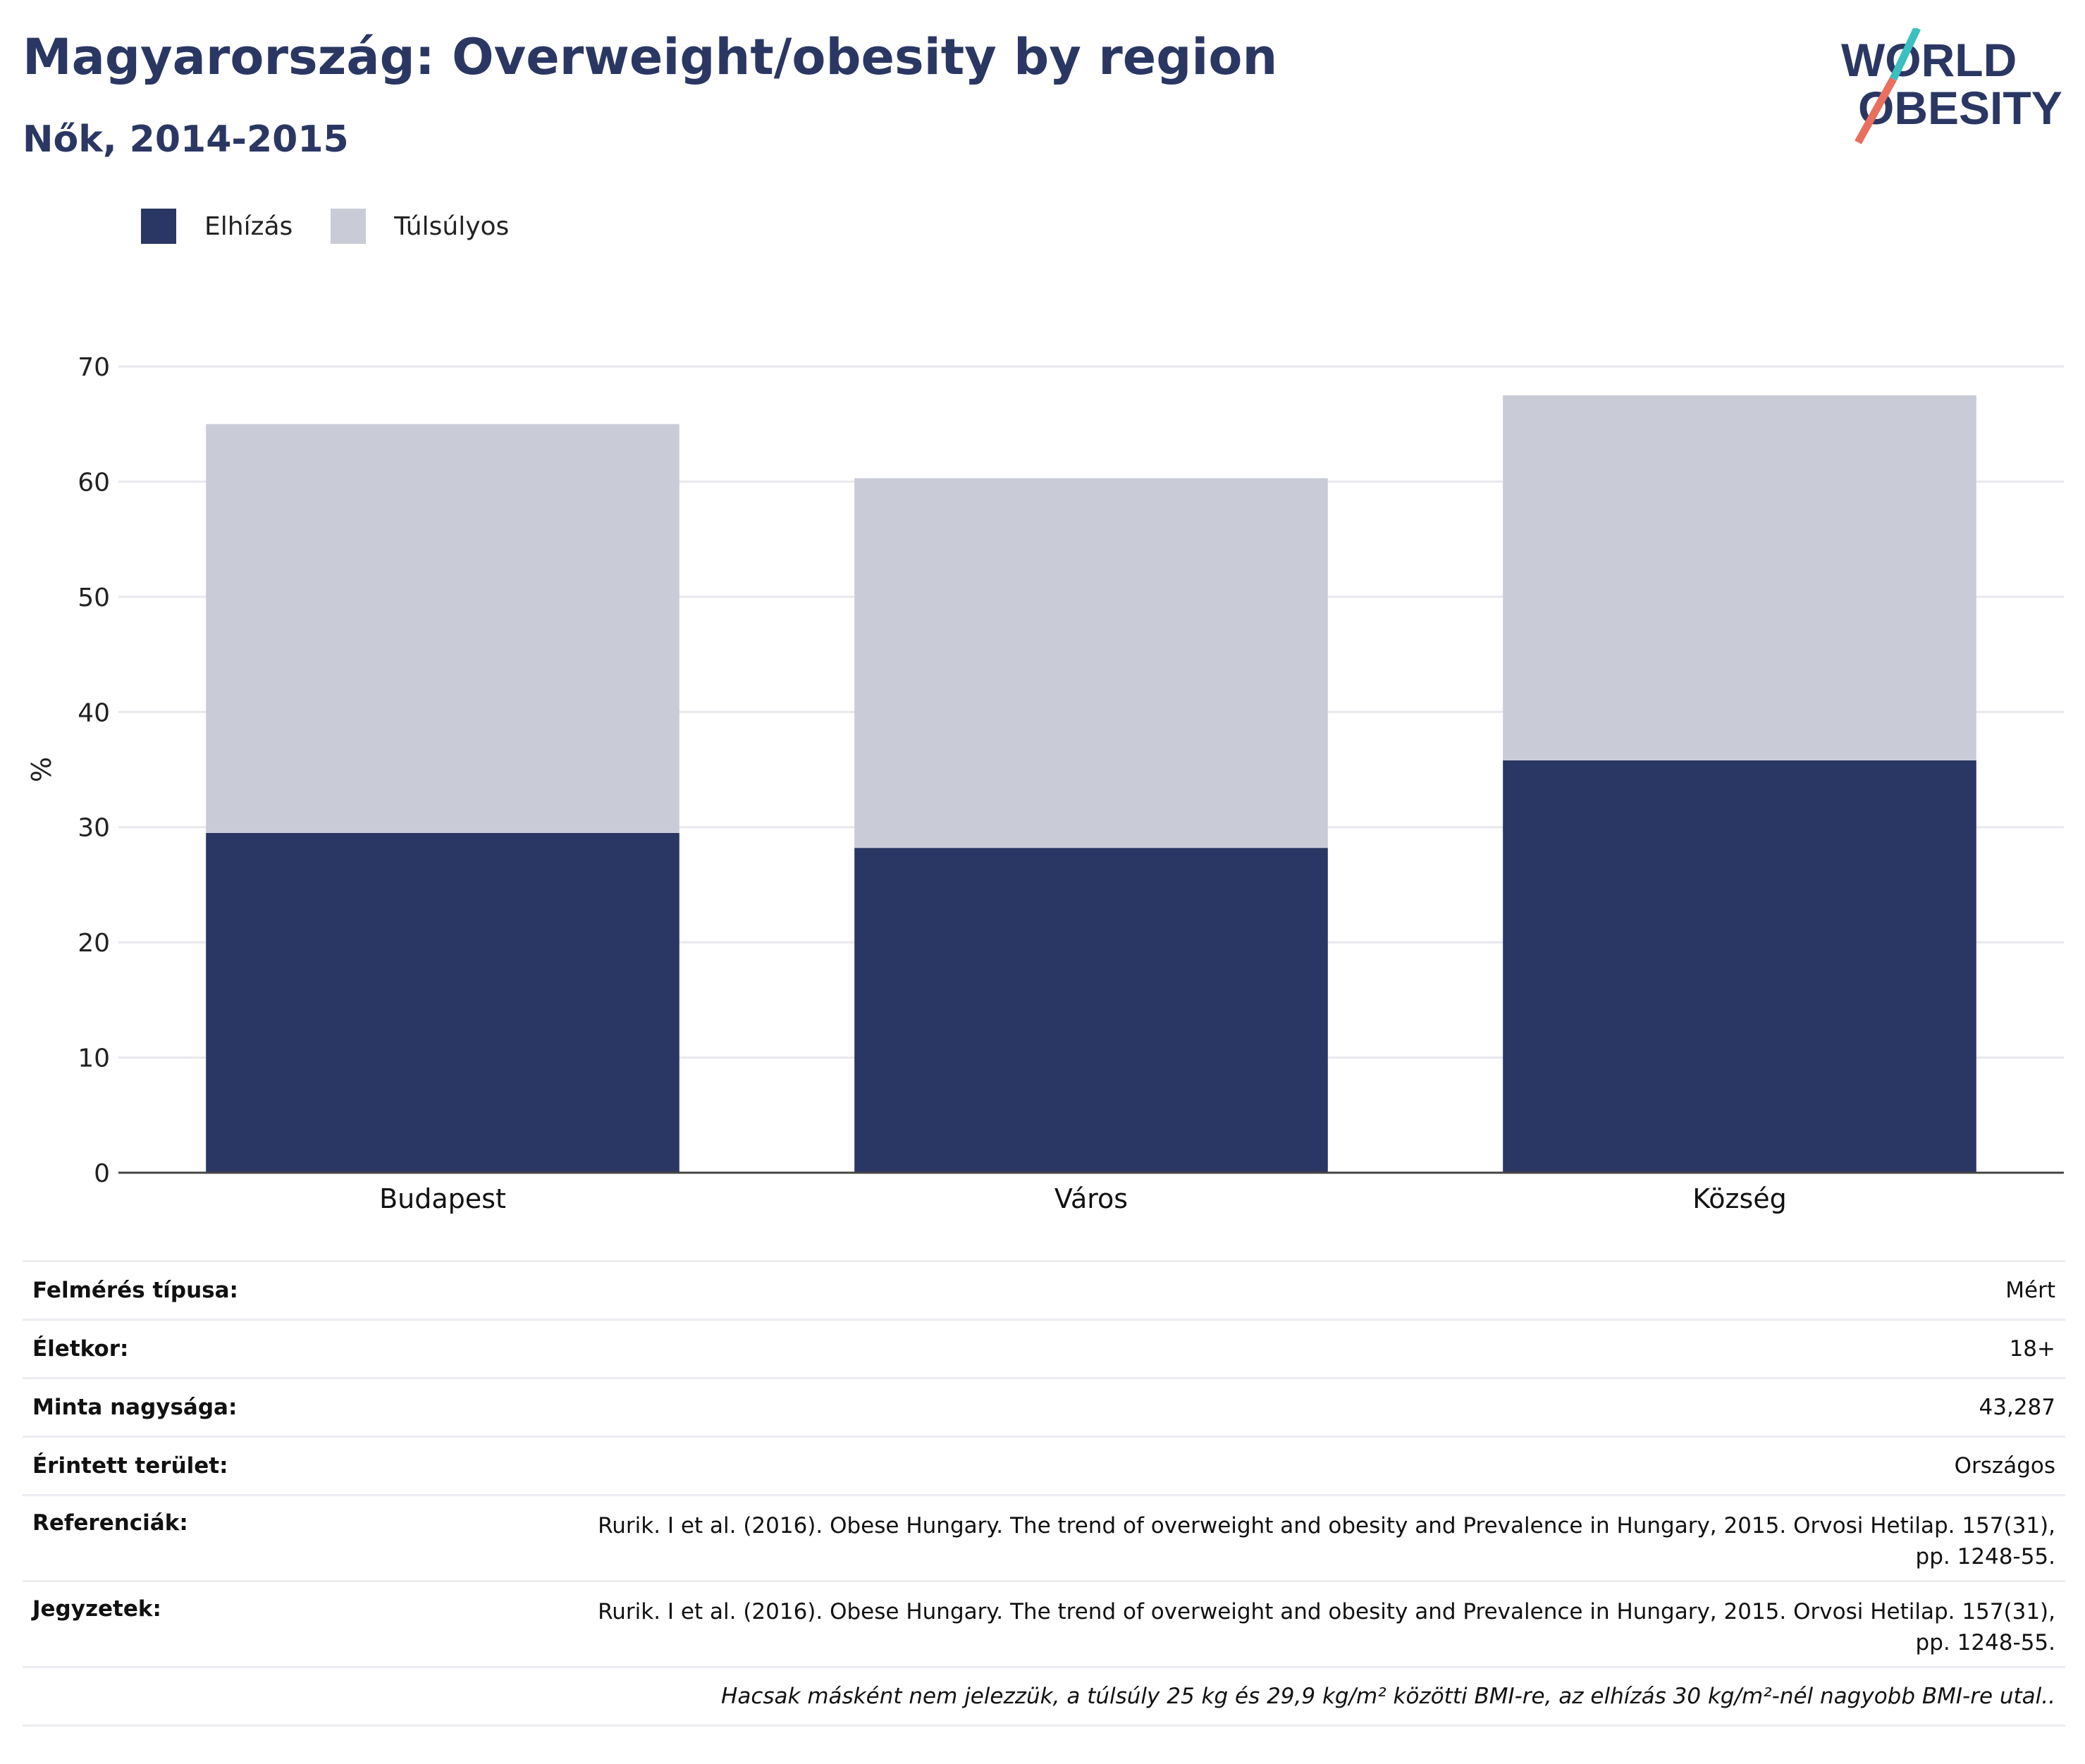  I want to click on y-axis-label: %, so click(41, 769).